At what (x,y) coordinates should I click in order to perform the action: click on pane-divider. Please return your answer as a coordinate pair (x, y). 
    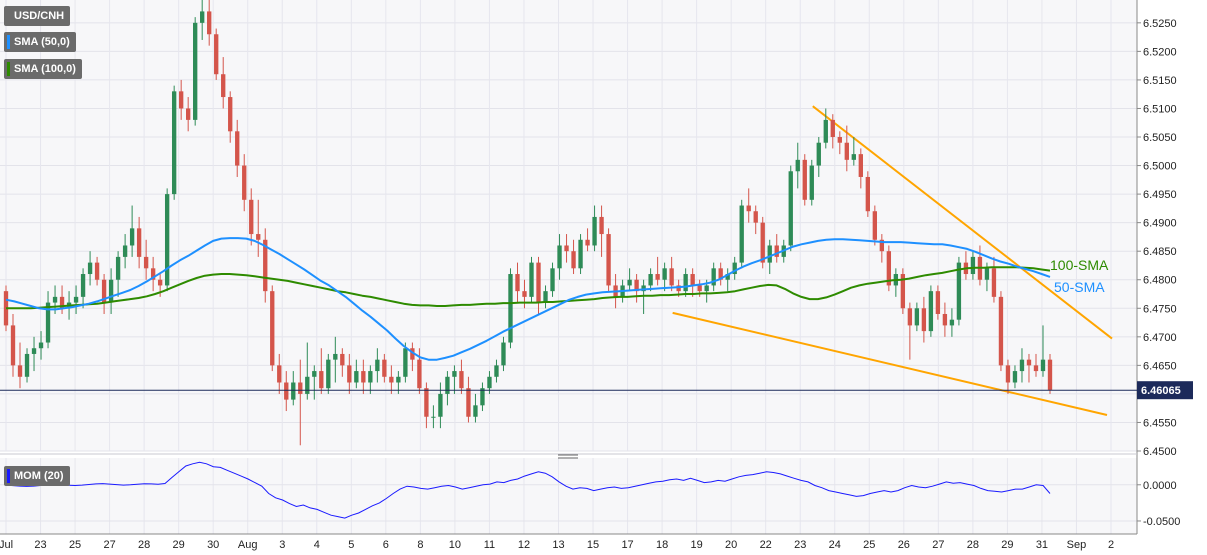
    Looking at the image, I should click on (568, 456).